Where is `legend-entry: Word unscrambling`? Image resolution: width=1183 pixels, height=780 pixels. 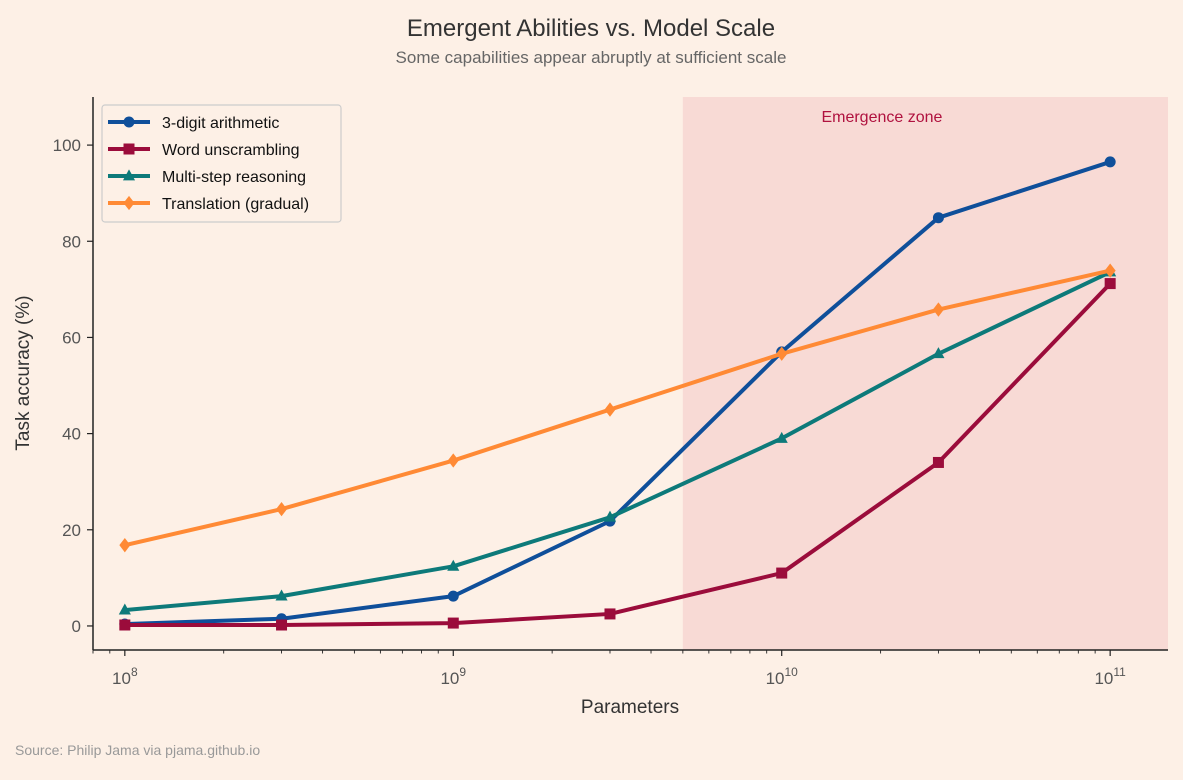 legend-entry: Word unscrambling is located at coordinates (204, 150).